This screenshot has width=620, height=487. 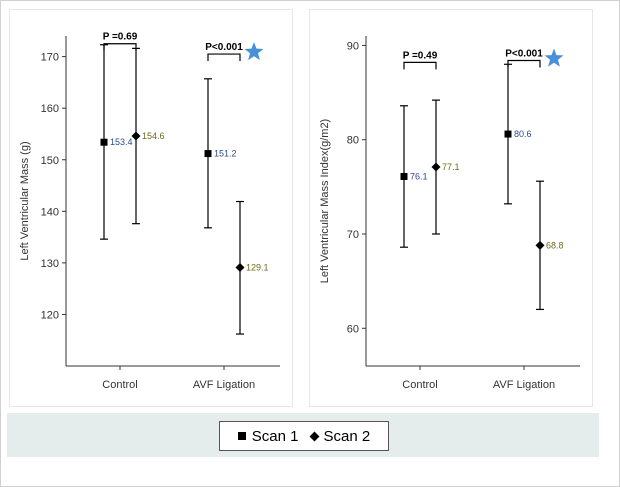 What do you see at coordinates (50, 315) in the screenshot?
I see `y-tick-label: 120` at bounding box center [50, 315].